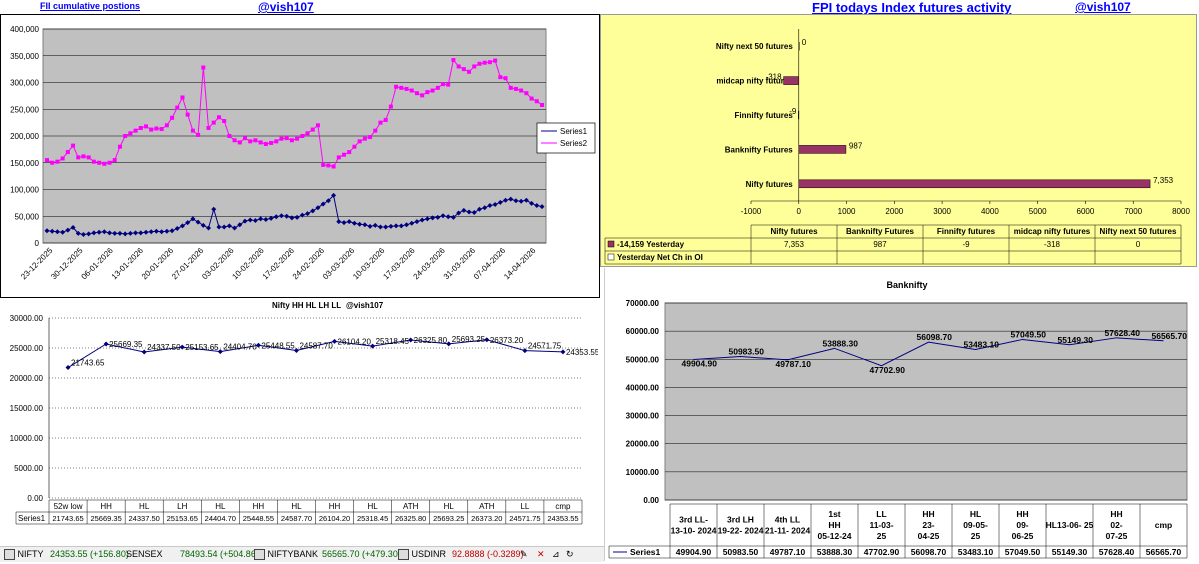 The image size is (1199, 564). Describe the element at coordinates (24, 29) in the screenshot. I see `y-tick-label: 400,000` at that location.